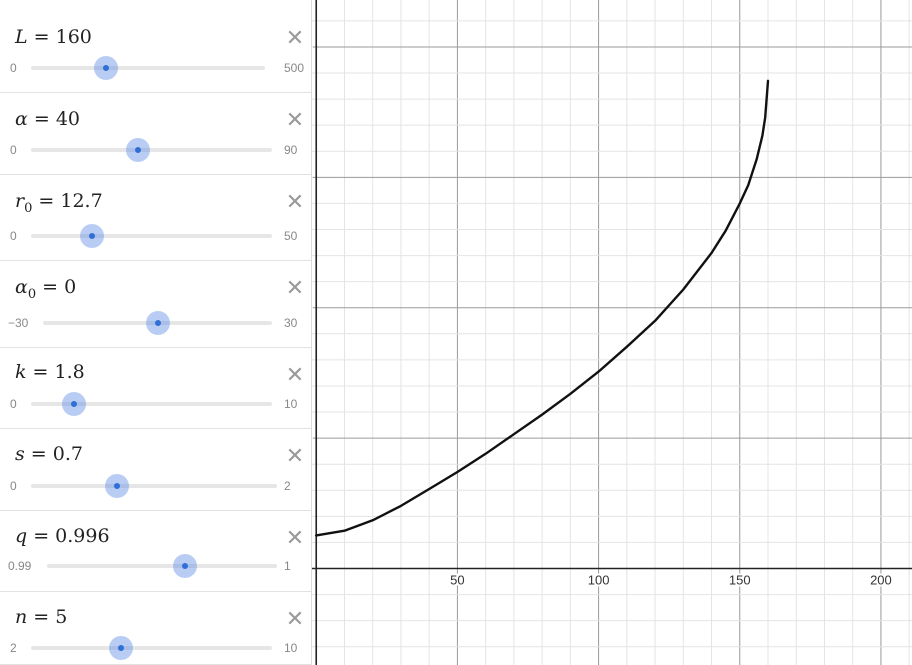 The height and width of the screenshot is (665, 912). Describe the element at coordinates (48, 119) in the screenshot. I see `expression-label: α = 40` at that location.